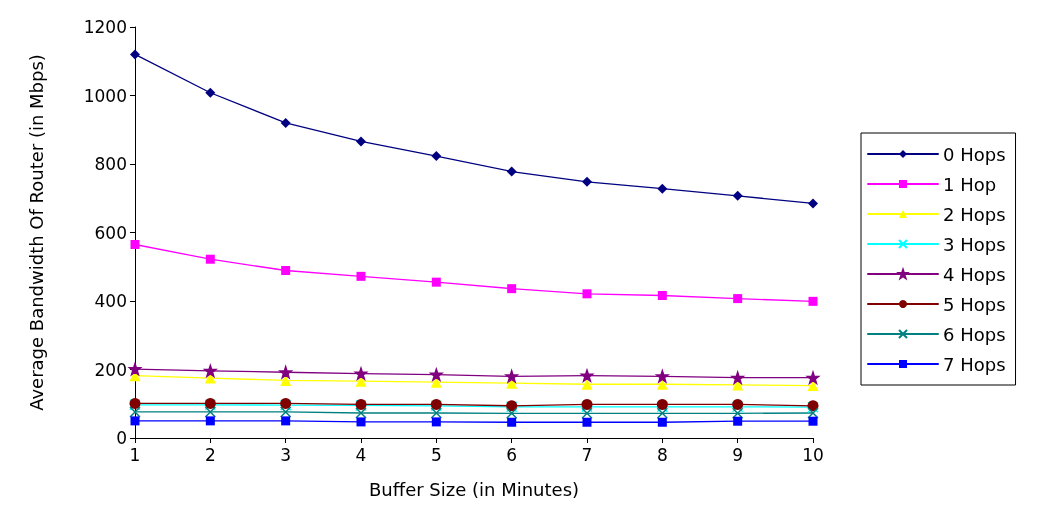  What do you see at coordinates (512, 454) in the screenshot?
I see `x-tick-label: 6` at bounding box center [512, 454].